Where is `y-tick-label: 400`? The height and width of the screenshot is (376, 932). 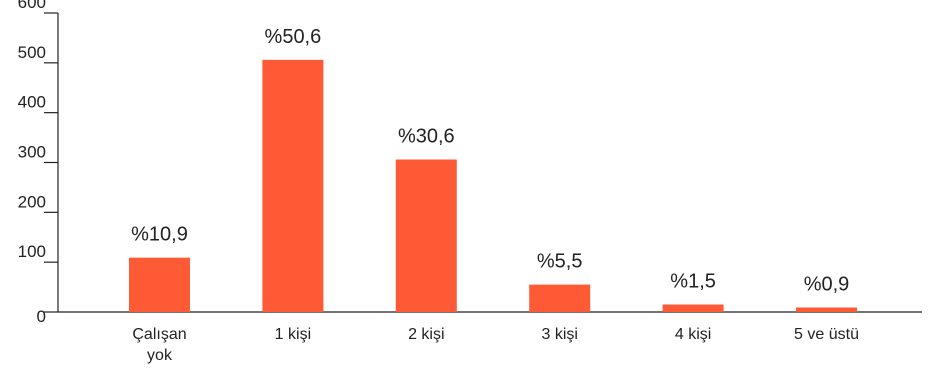 y-tick-label: 400 is located at coordinates (32, 102).